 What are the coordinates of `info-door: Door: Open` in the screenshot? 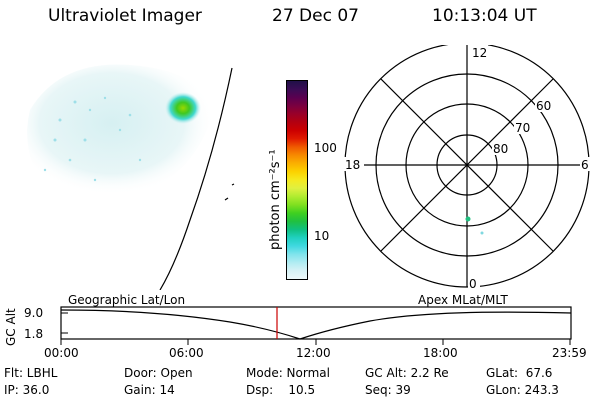 It's located at (158, 373).